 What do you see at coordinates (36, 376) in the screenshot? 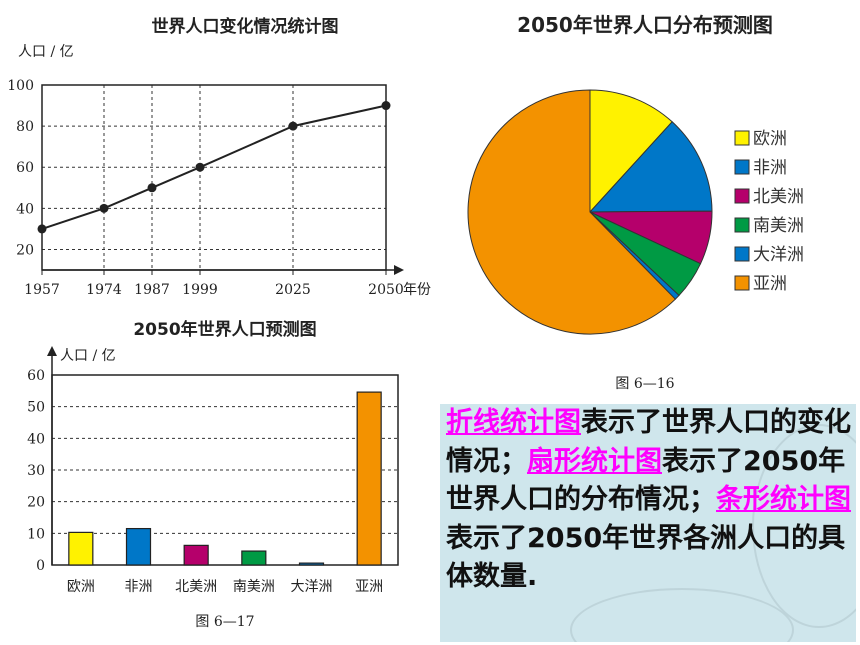
I see `bar-y-tick-label: 60` at bounding box center [36, 376].